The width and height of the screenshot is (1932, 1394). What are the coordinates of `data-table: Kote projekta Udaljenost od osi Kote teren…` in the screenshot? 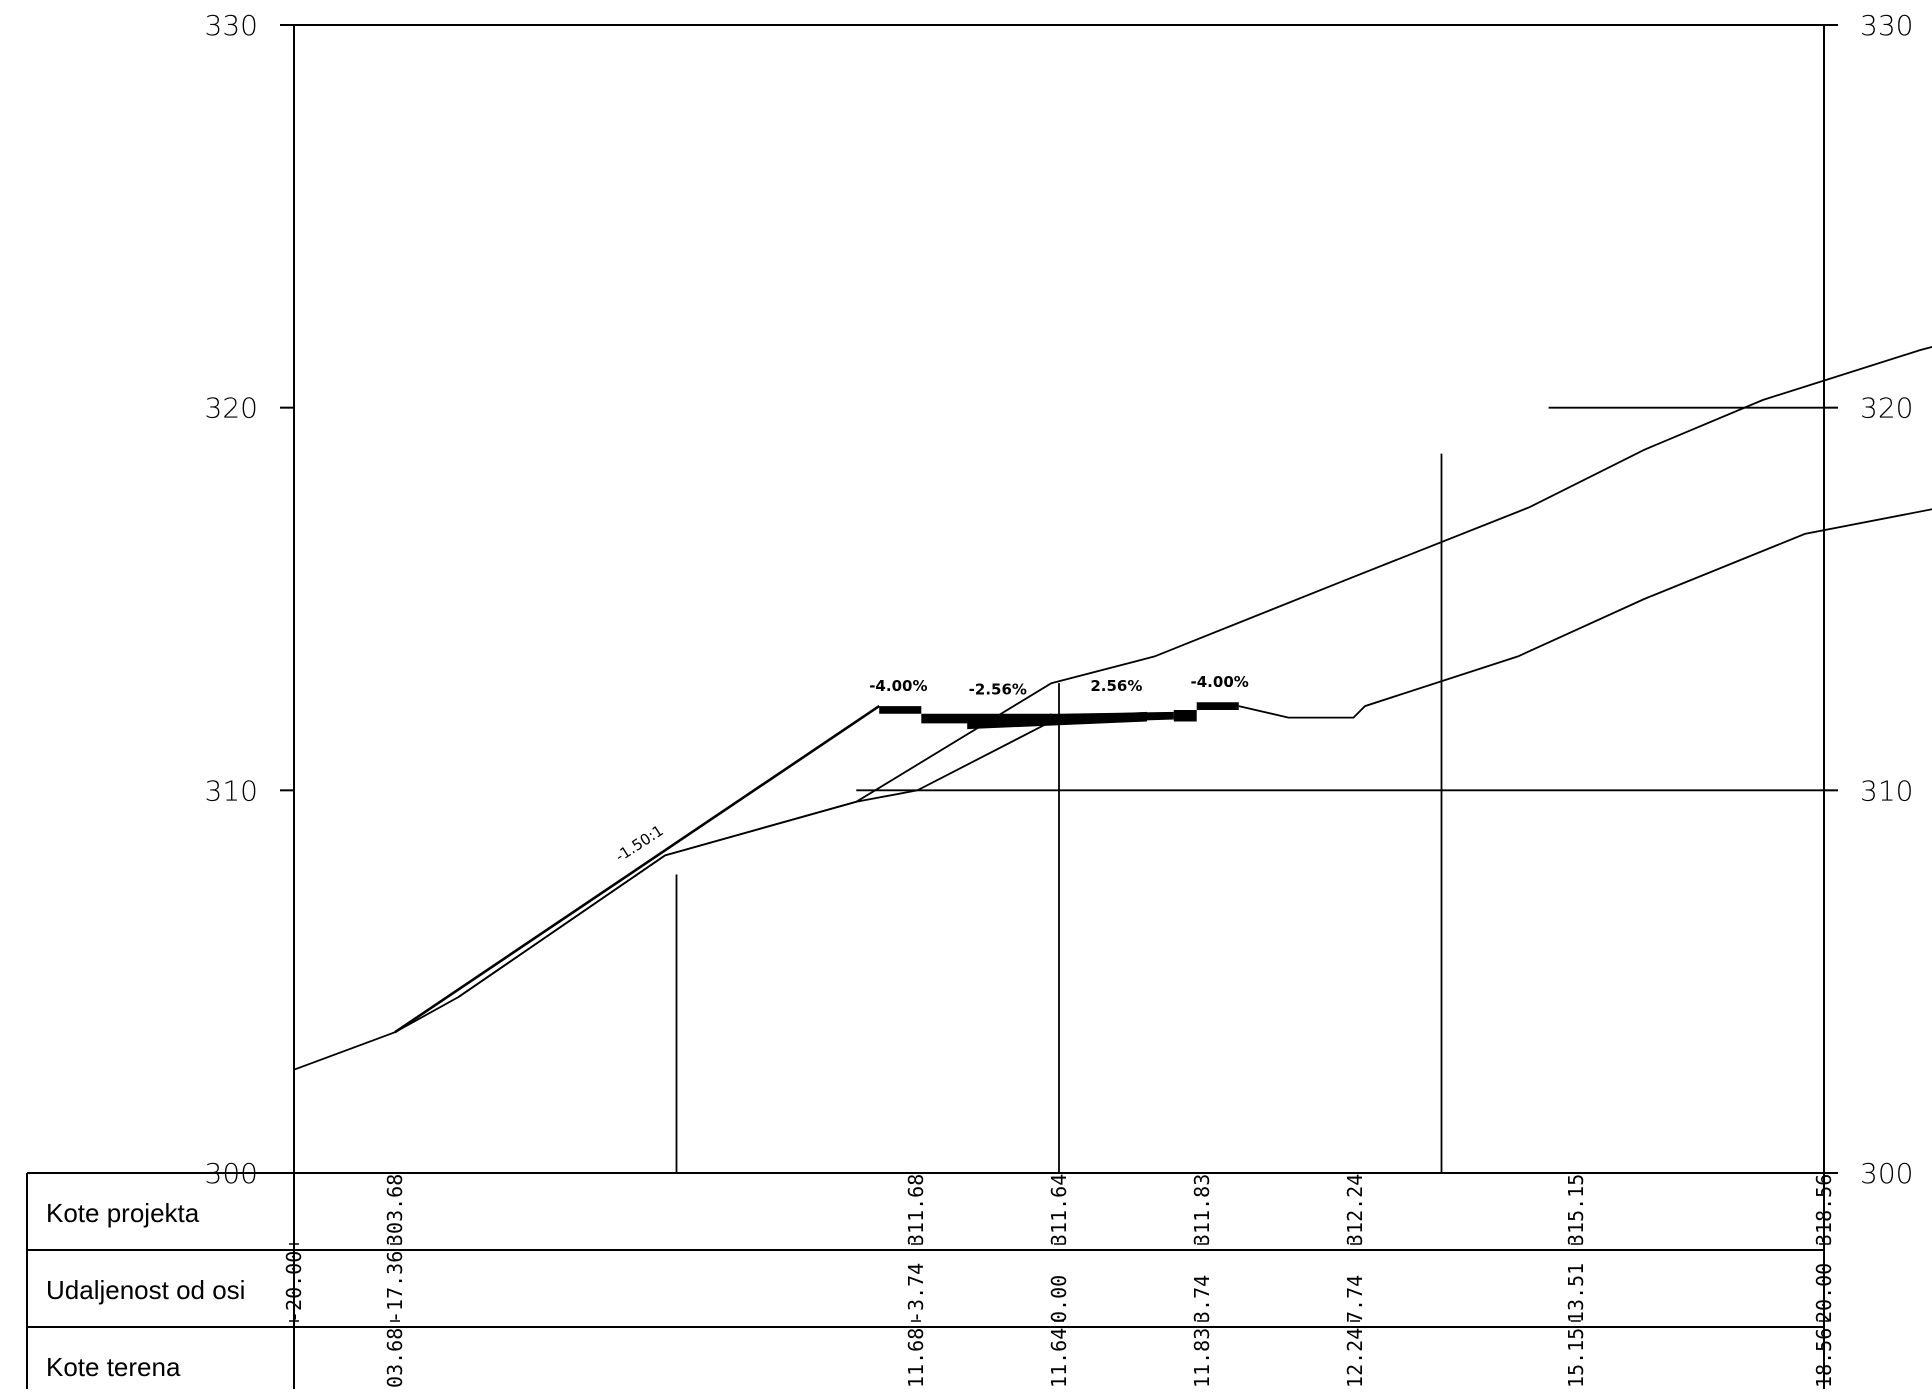 It's located at (931, 1283).